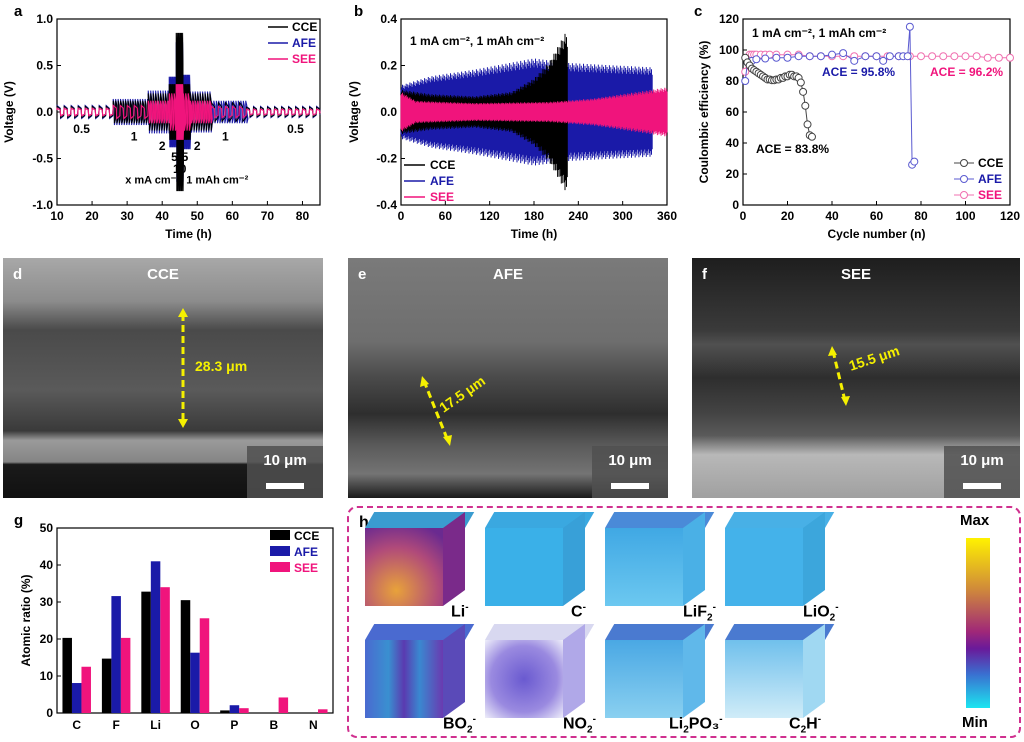 Image resolution: width=1024 pixels, height=742 pixels. What do you see at coordinates (704, 112) in the screenshot?
I see `y-axis-label: Coulombic efficiency (%)` at bounding box center [704, 112].